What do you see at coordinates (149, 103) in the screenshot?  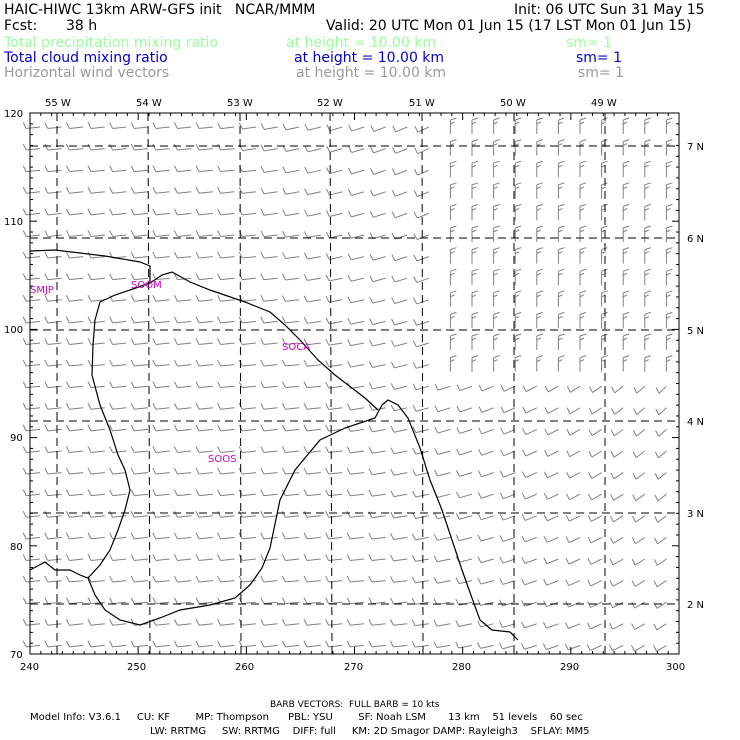 I see `lon-label-54w: 54 W` at bounding box center [149, 103].